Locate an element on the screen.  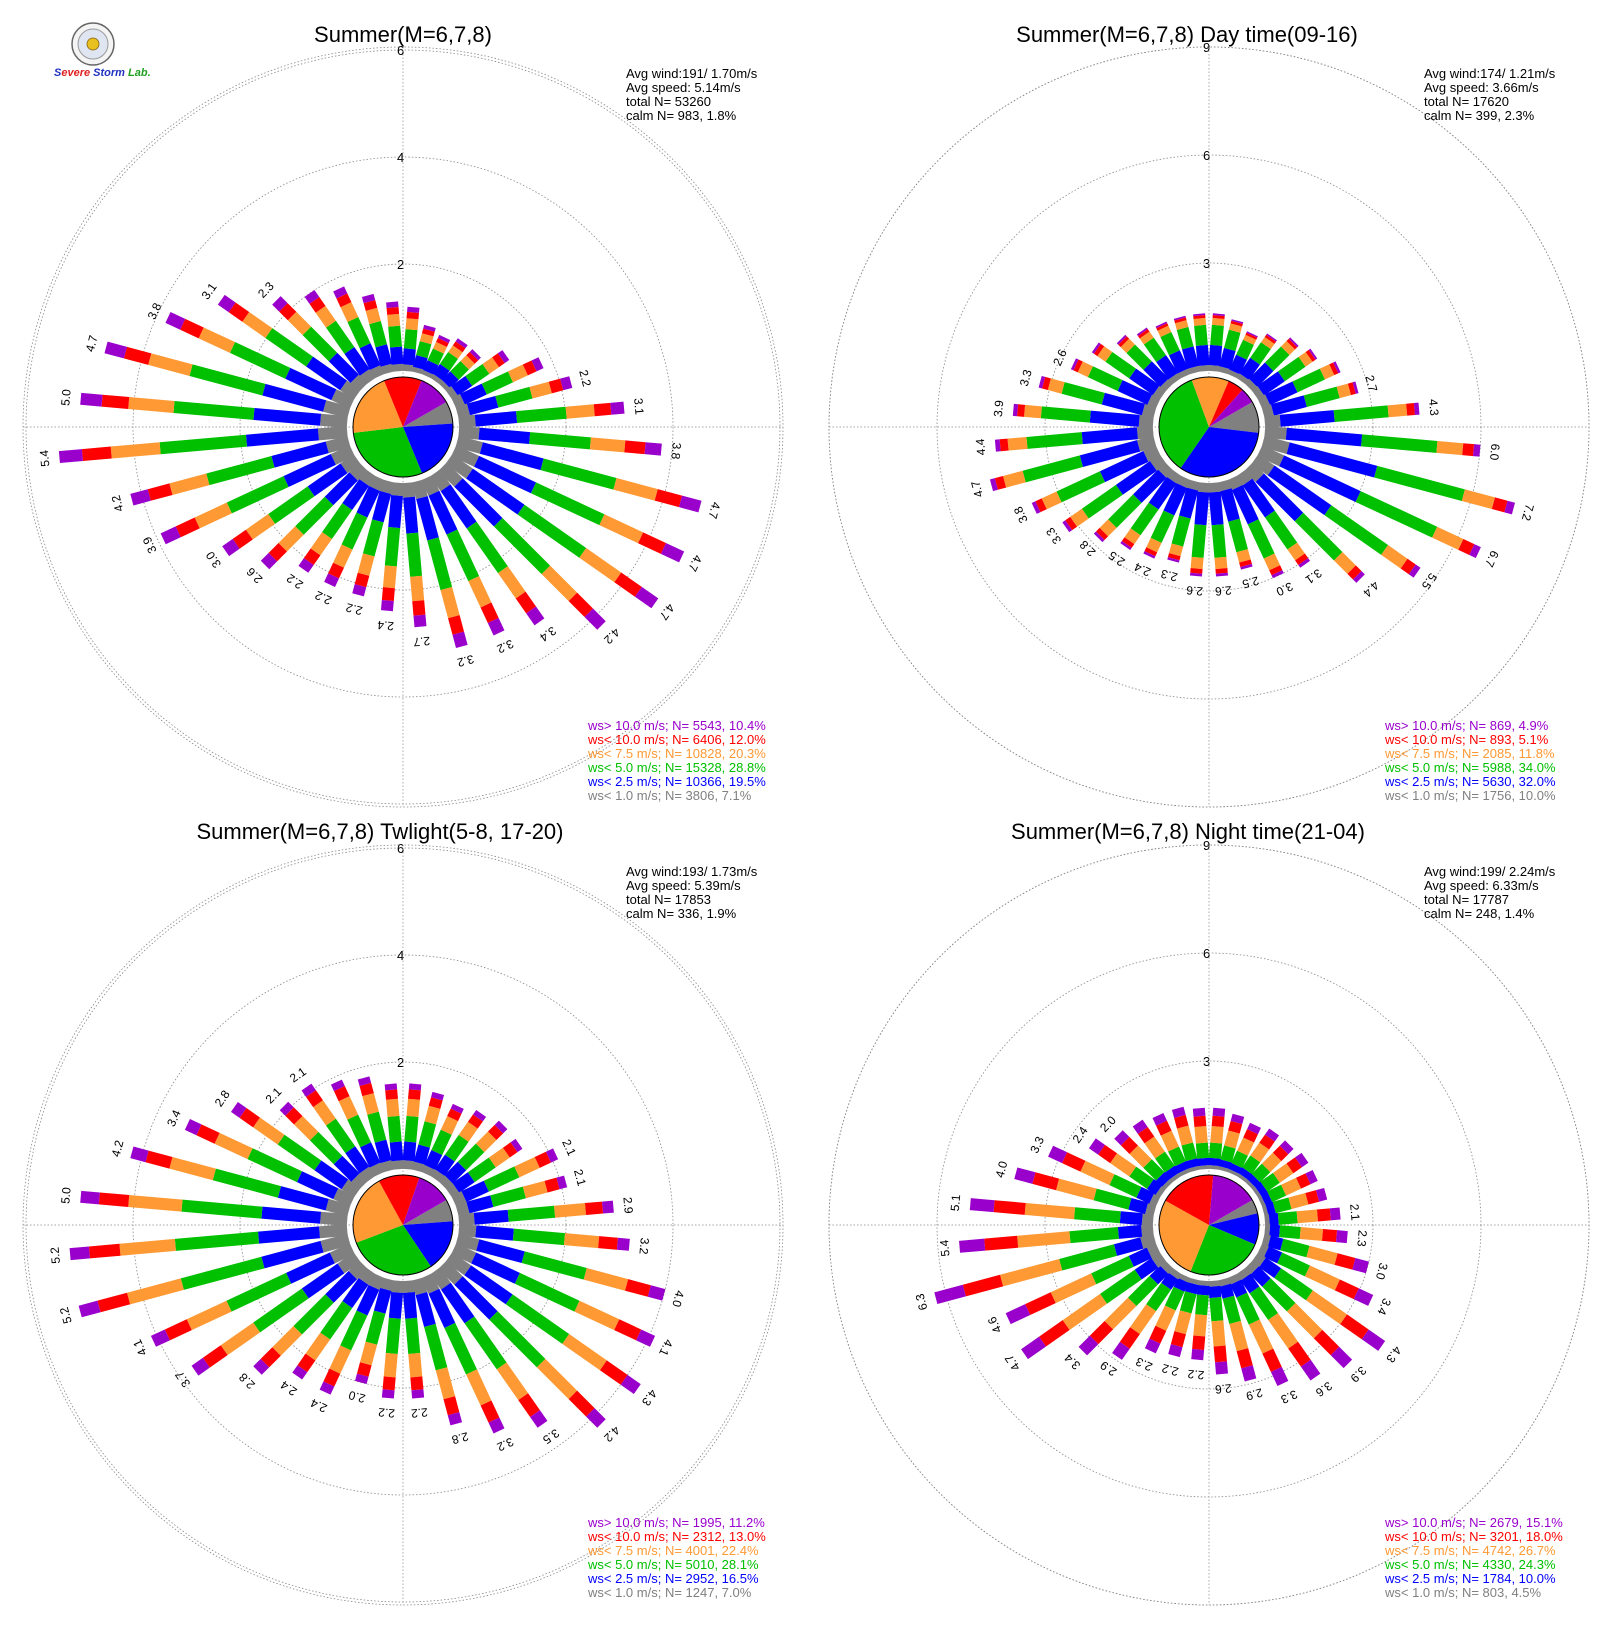
ring-label: 3 is located at coordinates (1206, 1061).